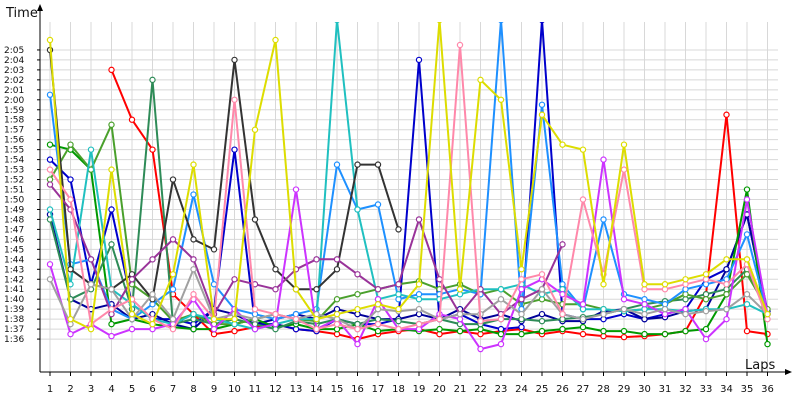 This screenshot has height=400, width=800. What do you see at coordinates (398, 389) in the screenshot?
I see `x-tick-label: 18` at bounding box center [398, 389].